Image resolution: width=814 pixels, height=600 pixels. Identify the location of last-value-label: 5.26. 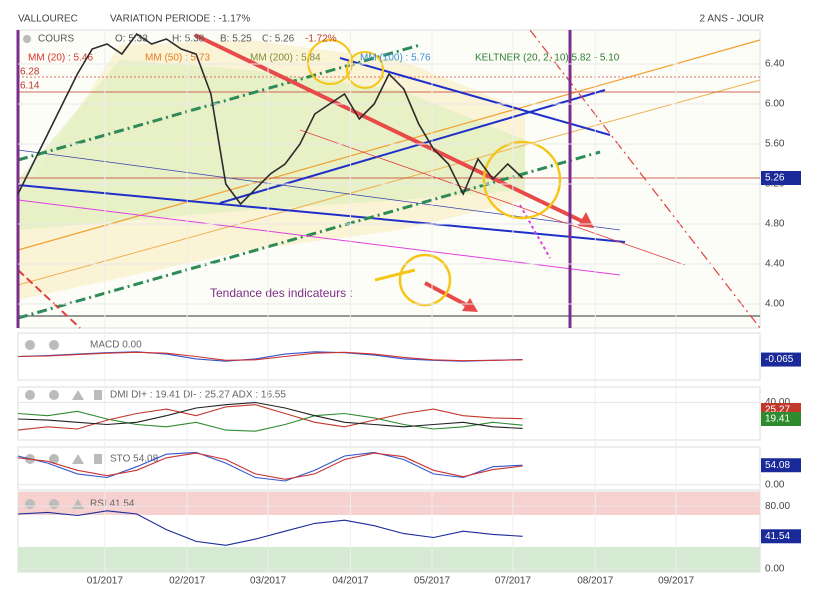
(775, 178).